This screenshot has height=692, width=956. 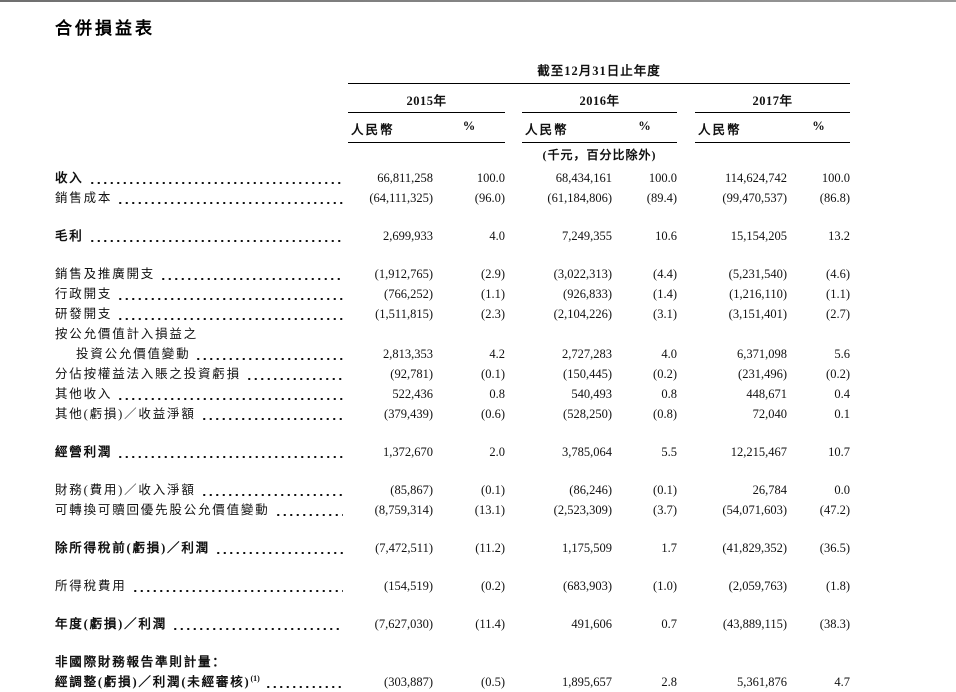 What do you see at coordinates (757, 314) in the screenshot?
I see `rmb-value: (3,151,401)` at bounding box center [757, 314].